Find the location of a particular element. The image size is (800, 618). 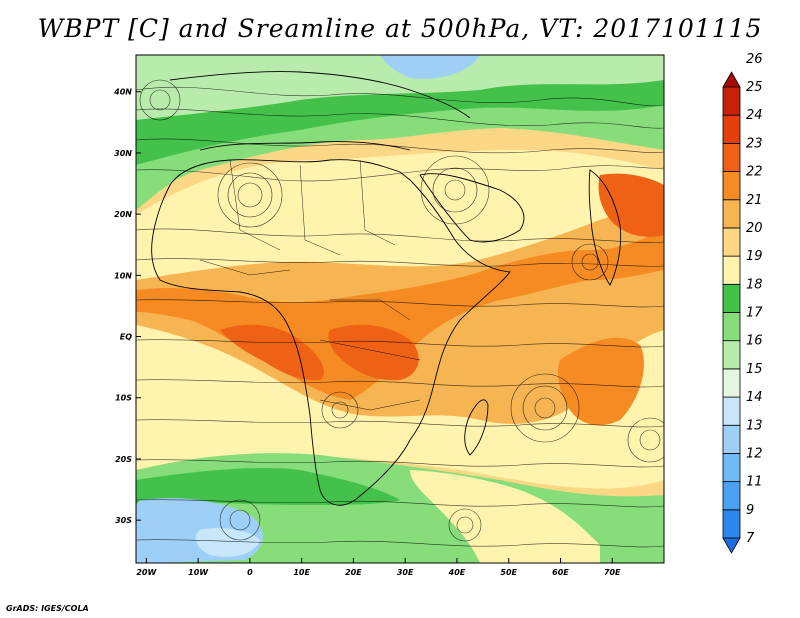

colorbar-label: 21 is located at coordinates (754, 200).